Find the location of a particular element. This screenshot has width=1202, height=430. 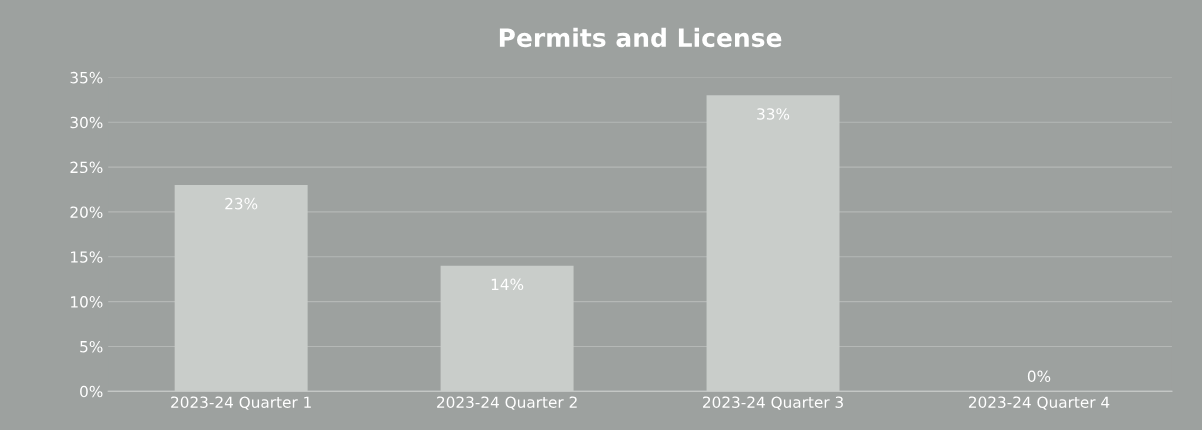

x-tick-label: 2023-24 Quarter 2 is located at coordinates (507, 403).